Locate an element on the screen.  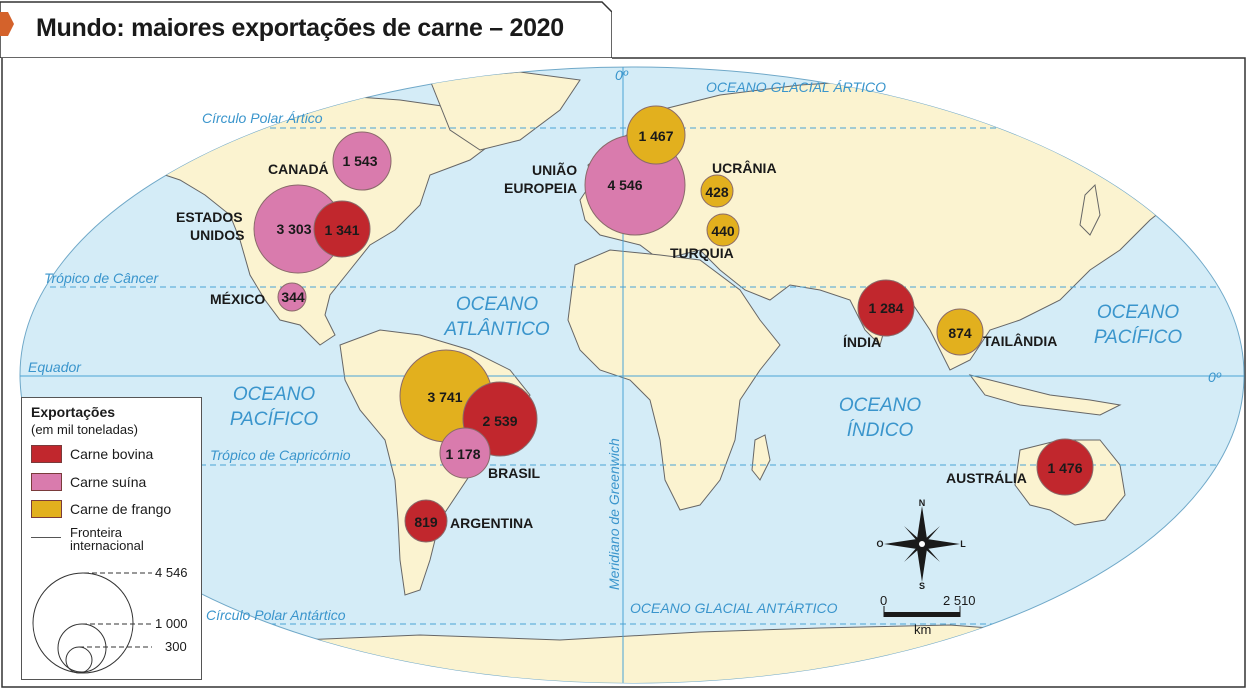
circle-brazil-suina is located at coordinates (465, 453).